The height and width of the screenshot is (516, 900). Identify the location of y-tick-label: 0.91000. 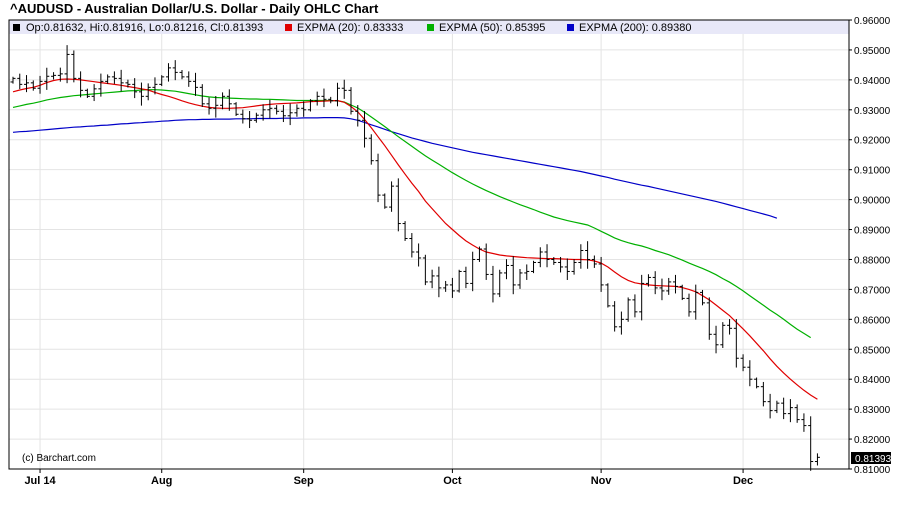
(872, 171).